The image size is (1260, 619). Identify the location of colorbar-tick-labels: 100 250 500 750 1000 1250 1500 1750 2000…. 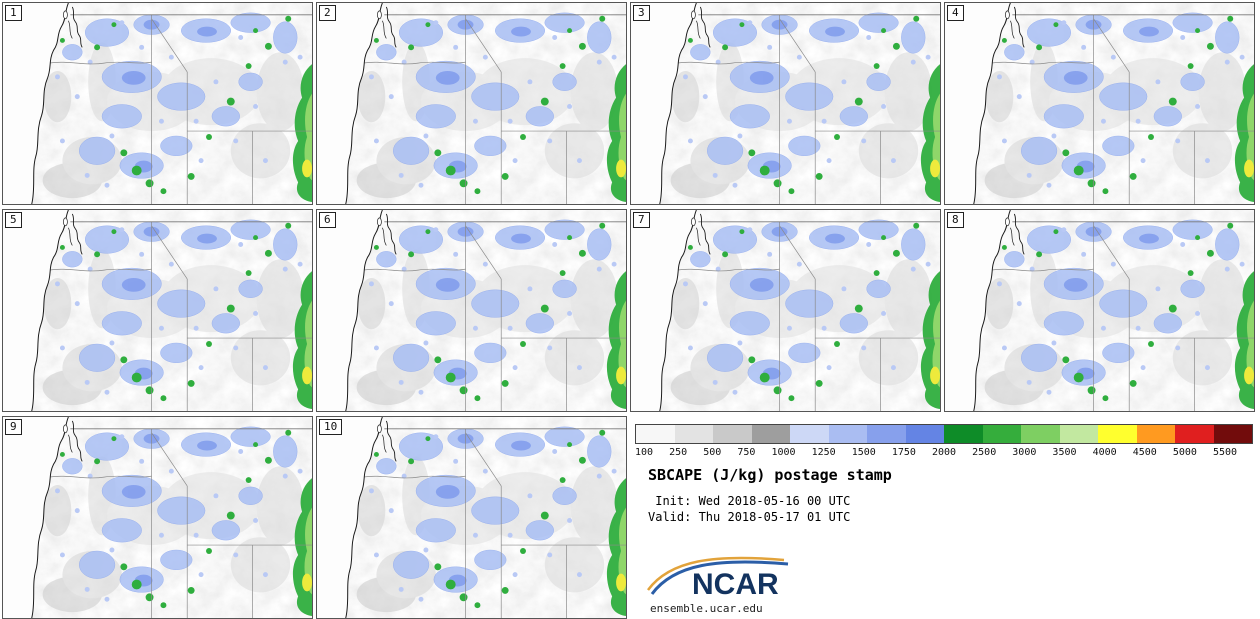
(944, 452).